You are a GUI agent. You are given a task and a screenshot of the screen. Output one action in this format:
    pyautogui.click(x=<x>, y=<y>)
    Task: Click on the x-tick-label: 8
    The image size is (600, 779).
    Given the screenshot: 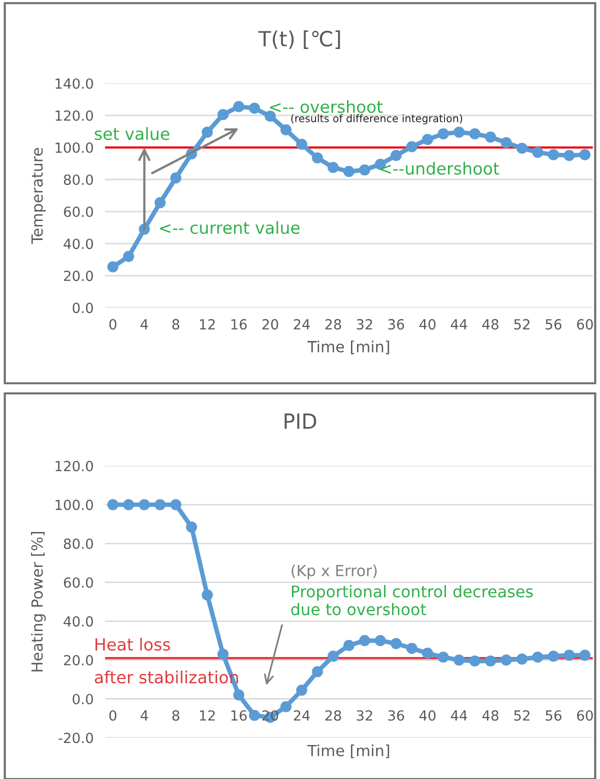 What is the action you would take?
    pyautogui.click(x=176, y=715)
    